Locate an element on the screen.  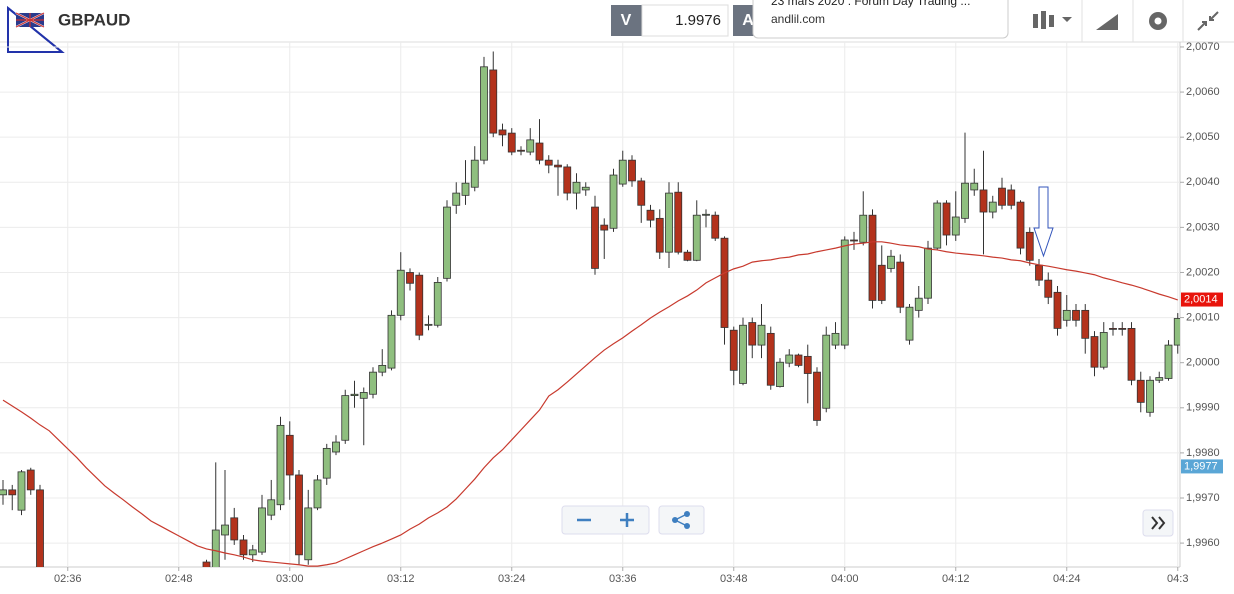
x-tick-label: 03:36 is located at coordinates (623, 579).